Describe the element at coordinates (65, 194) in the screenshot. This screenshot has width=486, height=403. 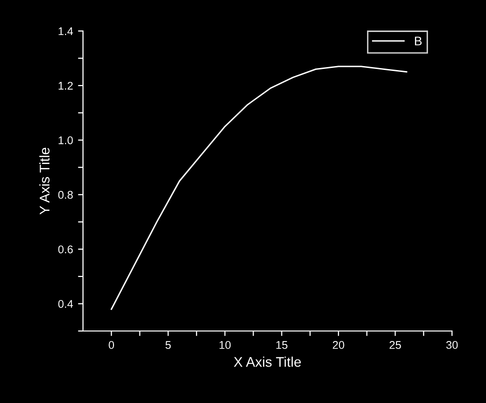
I see `y-tick-label: 0.8` at that location.